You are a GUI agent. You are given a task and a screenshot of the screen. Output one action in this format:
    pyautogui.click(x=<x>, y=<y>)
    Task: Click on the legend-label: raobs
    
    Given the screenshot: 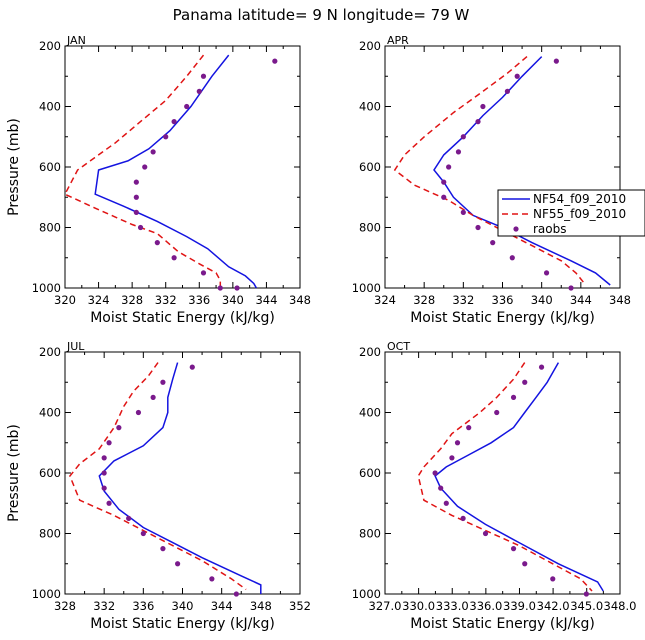 What is the action you would take?
    pyautogui.click(x=550, y=229)
    